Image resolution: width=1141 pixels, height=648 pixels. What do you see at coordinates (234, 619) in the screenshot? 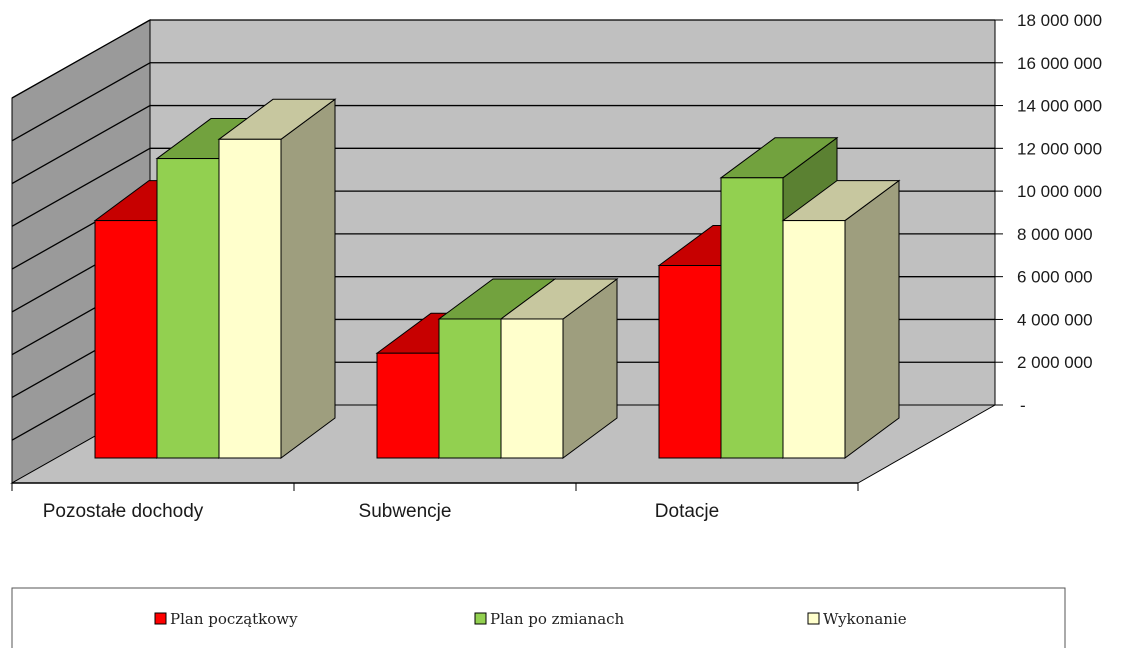
I see `legend-label: Plan początkowy` at bounding box center [234, 619].